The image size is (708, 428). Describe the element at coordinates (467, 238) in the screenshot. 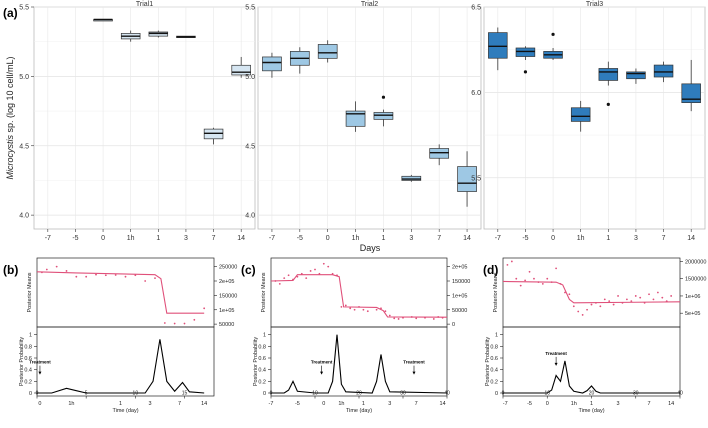

I see `x-tick-label: 14` at that location.